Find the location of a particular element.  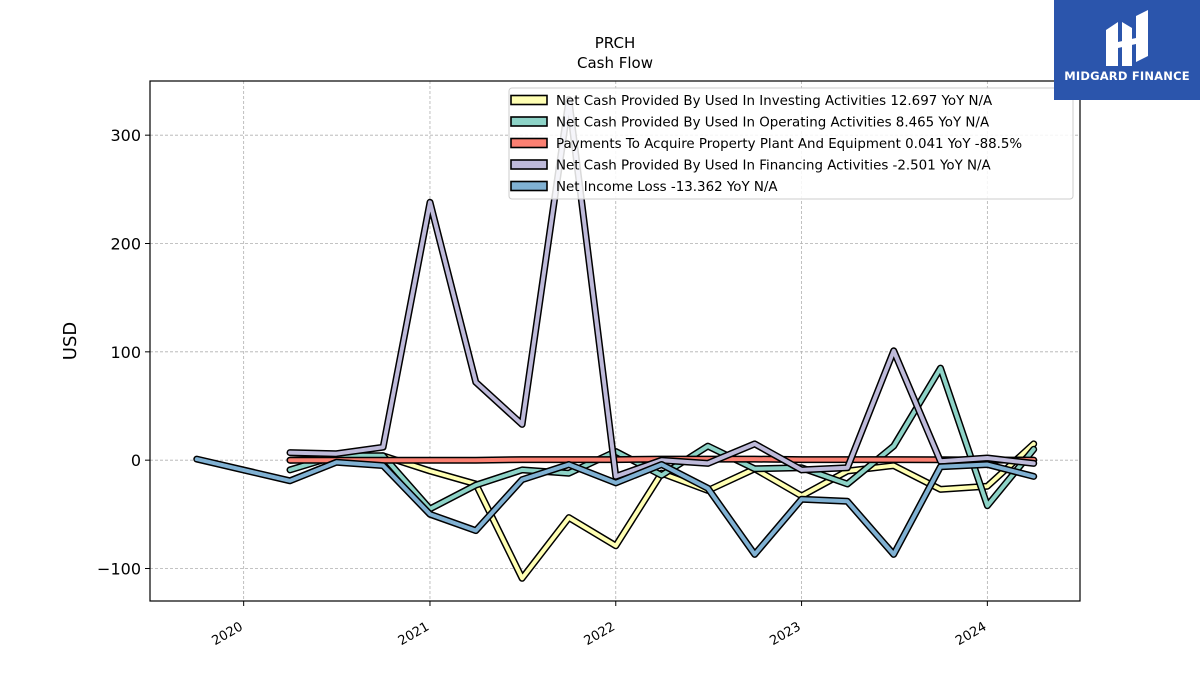

legend-label: Net Income Loss -13.362 YoY N/A is located at coordinates (667, 187).